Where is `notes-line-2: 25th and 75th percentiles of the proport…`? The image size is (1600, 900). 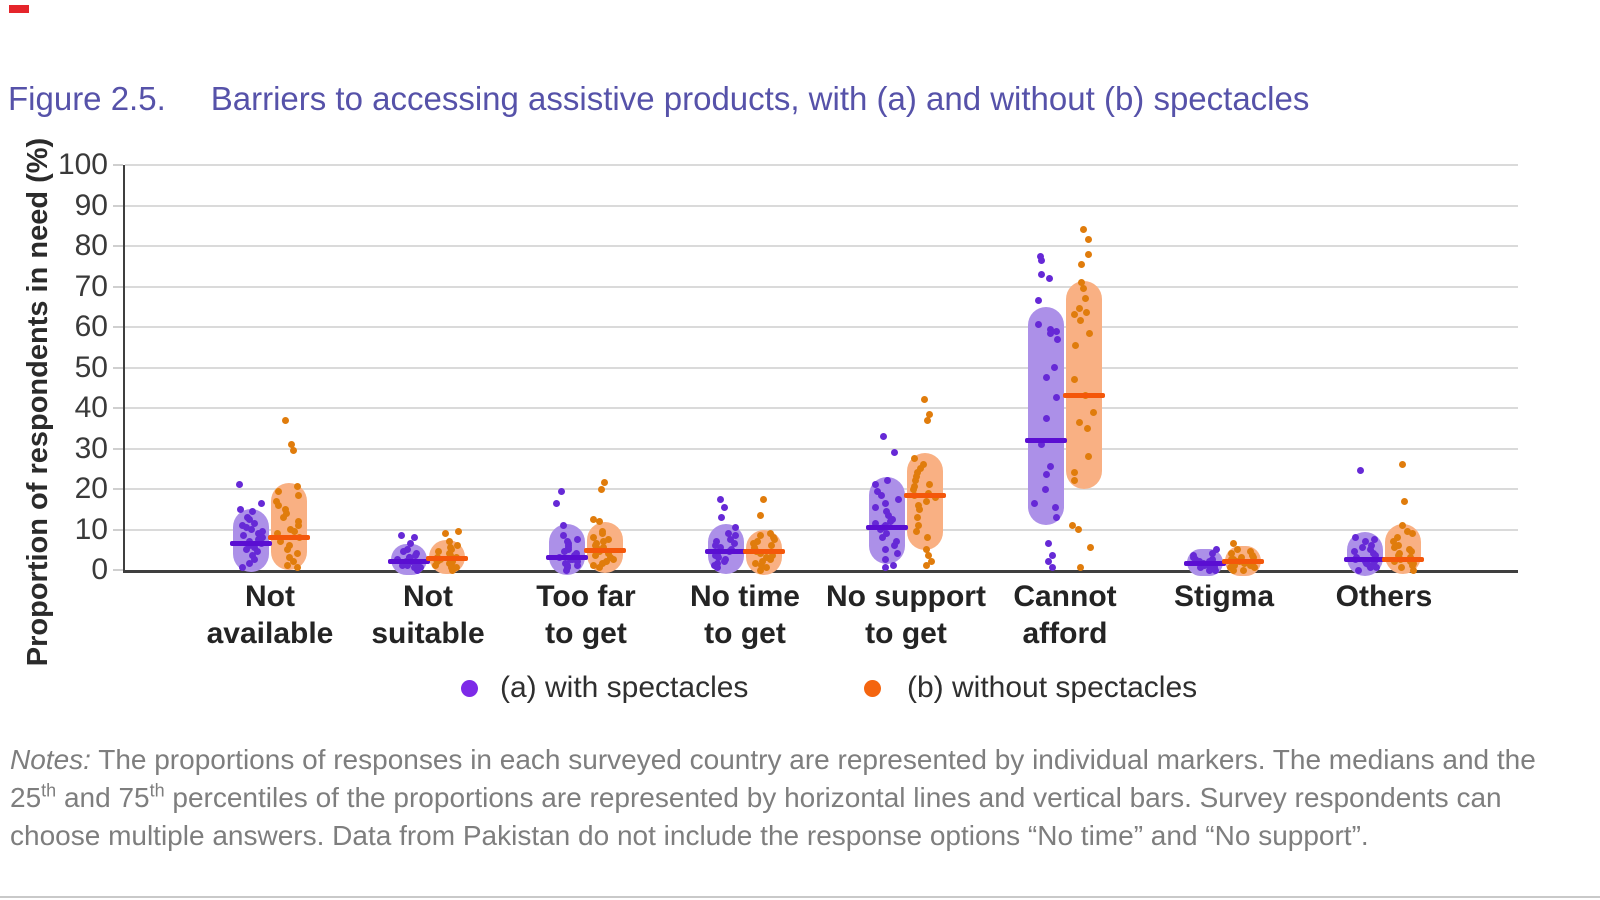 notes-line-2: 25th and 75th percentiles of the proport… is located at coordinates (756, 796).